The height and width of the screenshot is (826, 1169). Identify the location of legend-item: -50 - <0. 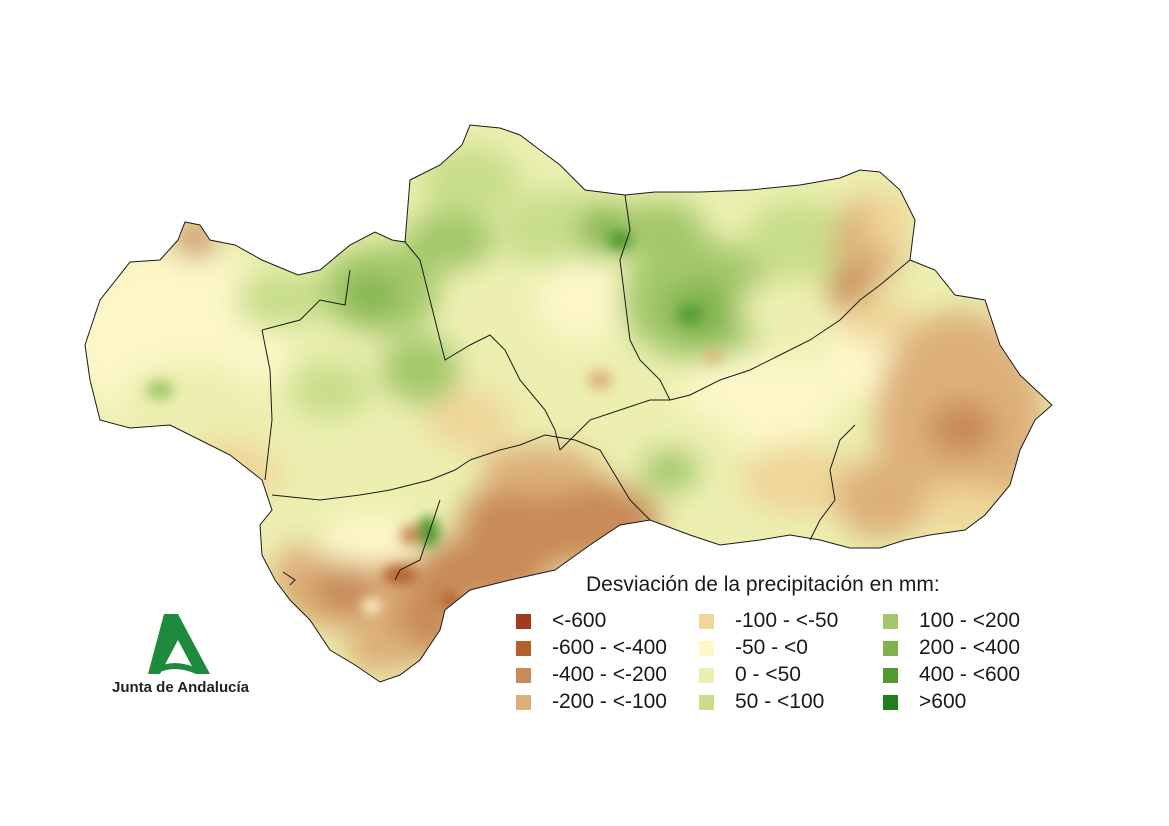
(753, 648).